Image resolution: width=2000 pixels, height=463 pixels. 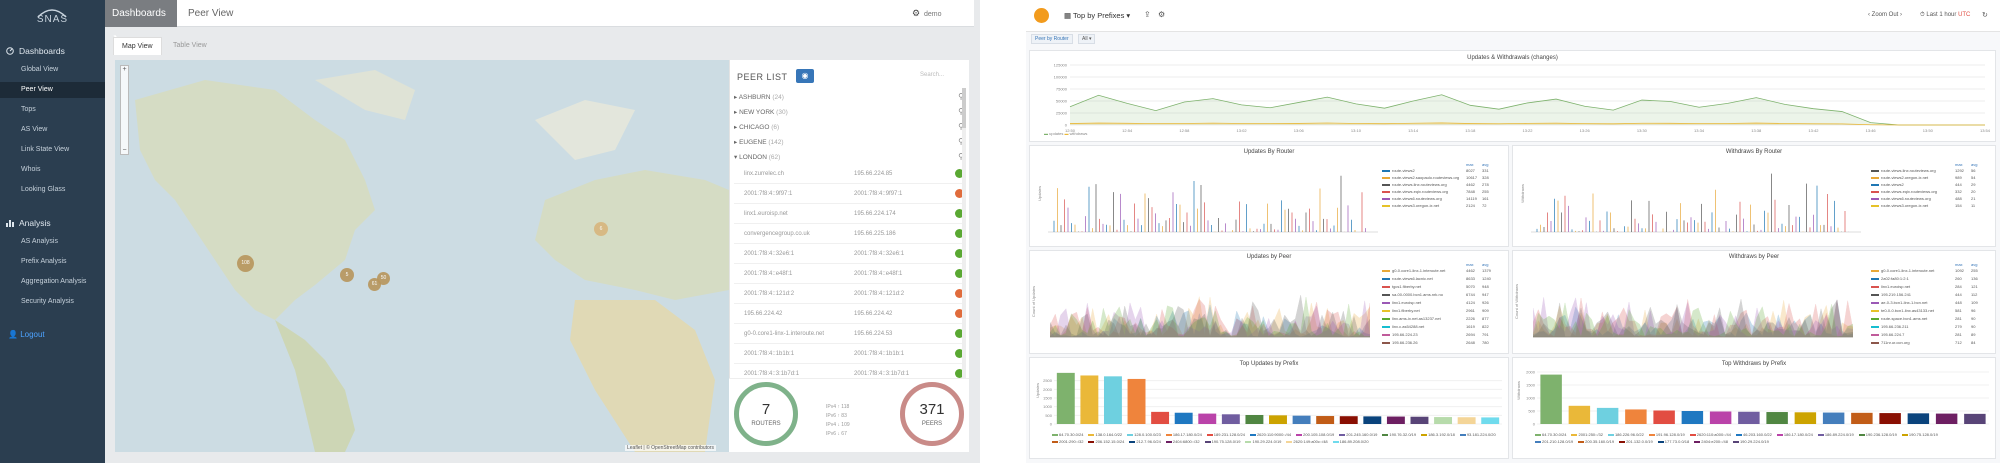 What do you see at coordinates (47, 301) in the screenshot?
I see `sidebar-item-security-analysis: Security Analysis` at bounding box center [47, 301].